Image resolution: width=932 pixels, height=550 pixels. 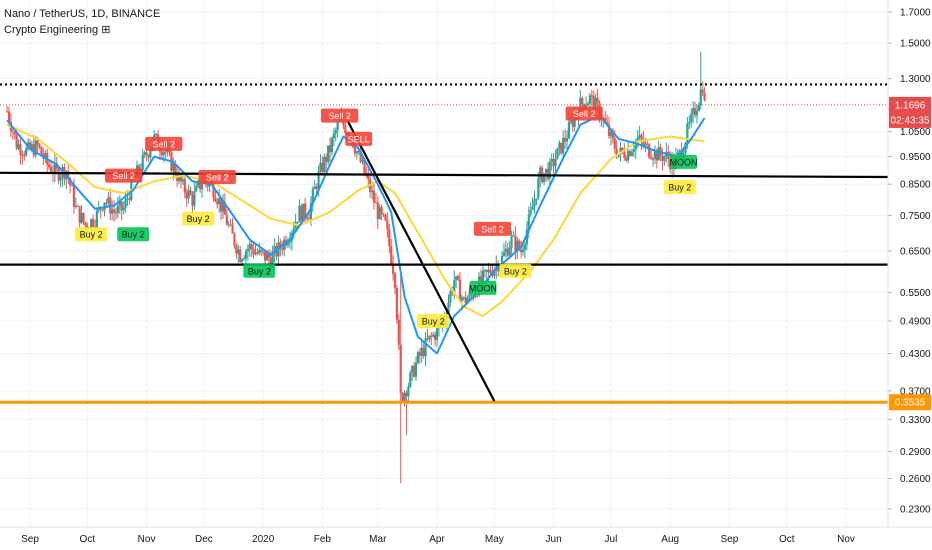 I want to click on signal-label-buy-strong: Buy 2, so click(x=259, y=270).